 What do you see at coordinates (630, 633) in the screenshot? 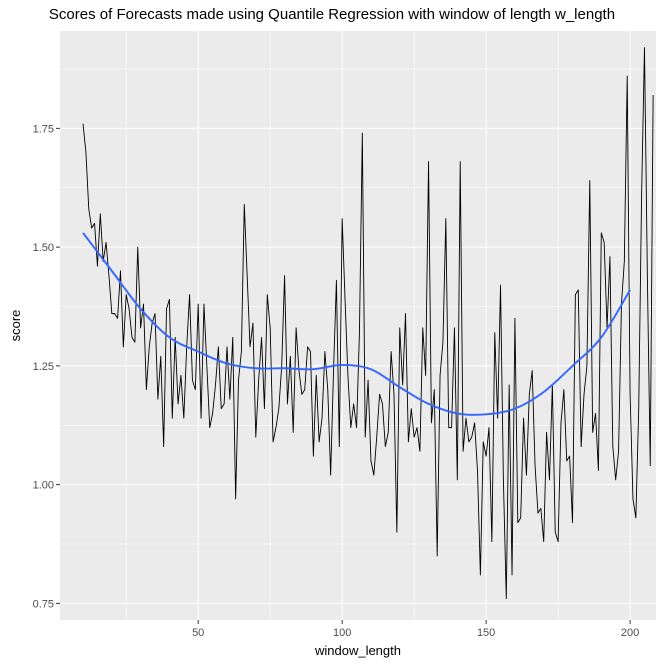
I see `x-tick-label: 200` at bounding box center [630, 633].